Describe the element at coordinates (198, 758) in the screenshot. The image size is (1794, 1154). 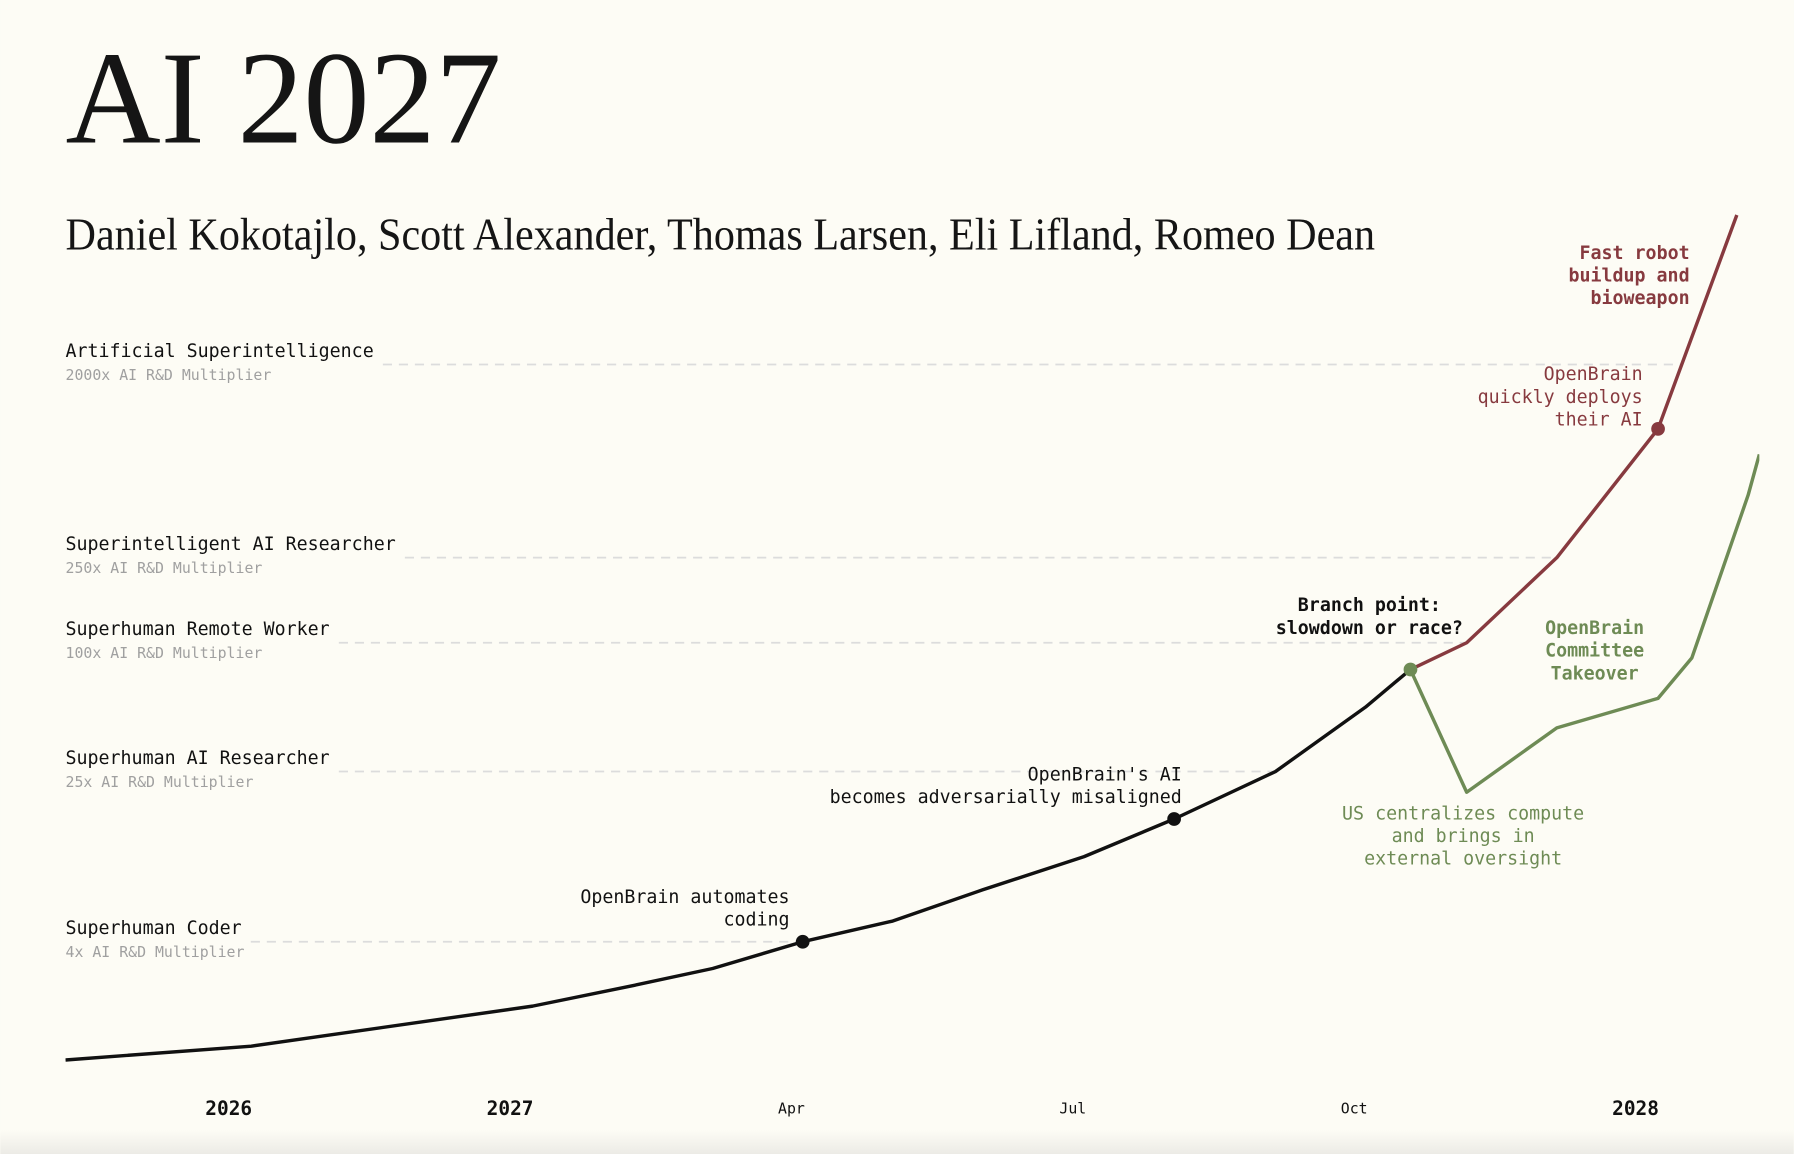
I see `y-tick-label: Superhuman AI Researcher` at that location.